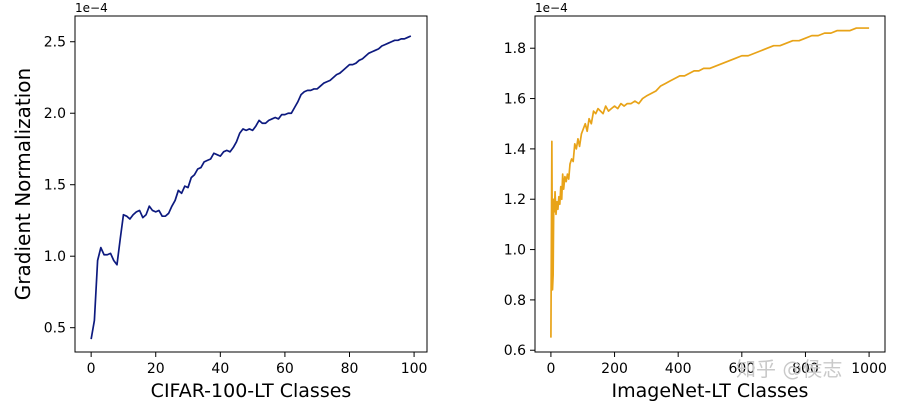  Describe the element at coordinates (285, 369) in the screenshot. I see `cifar-x-tick-label: 60` at that location.